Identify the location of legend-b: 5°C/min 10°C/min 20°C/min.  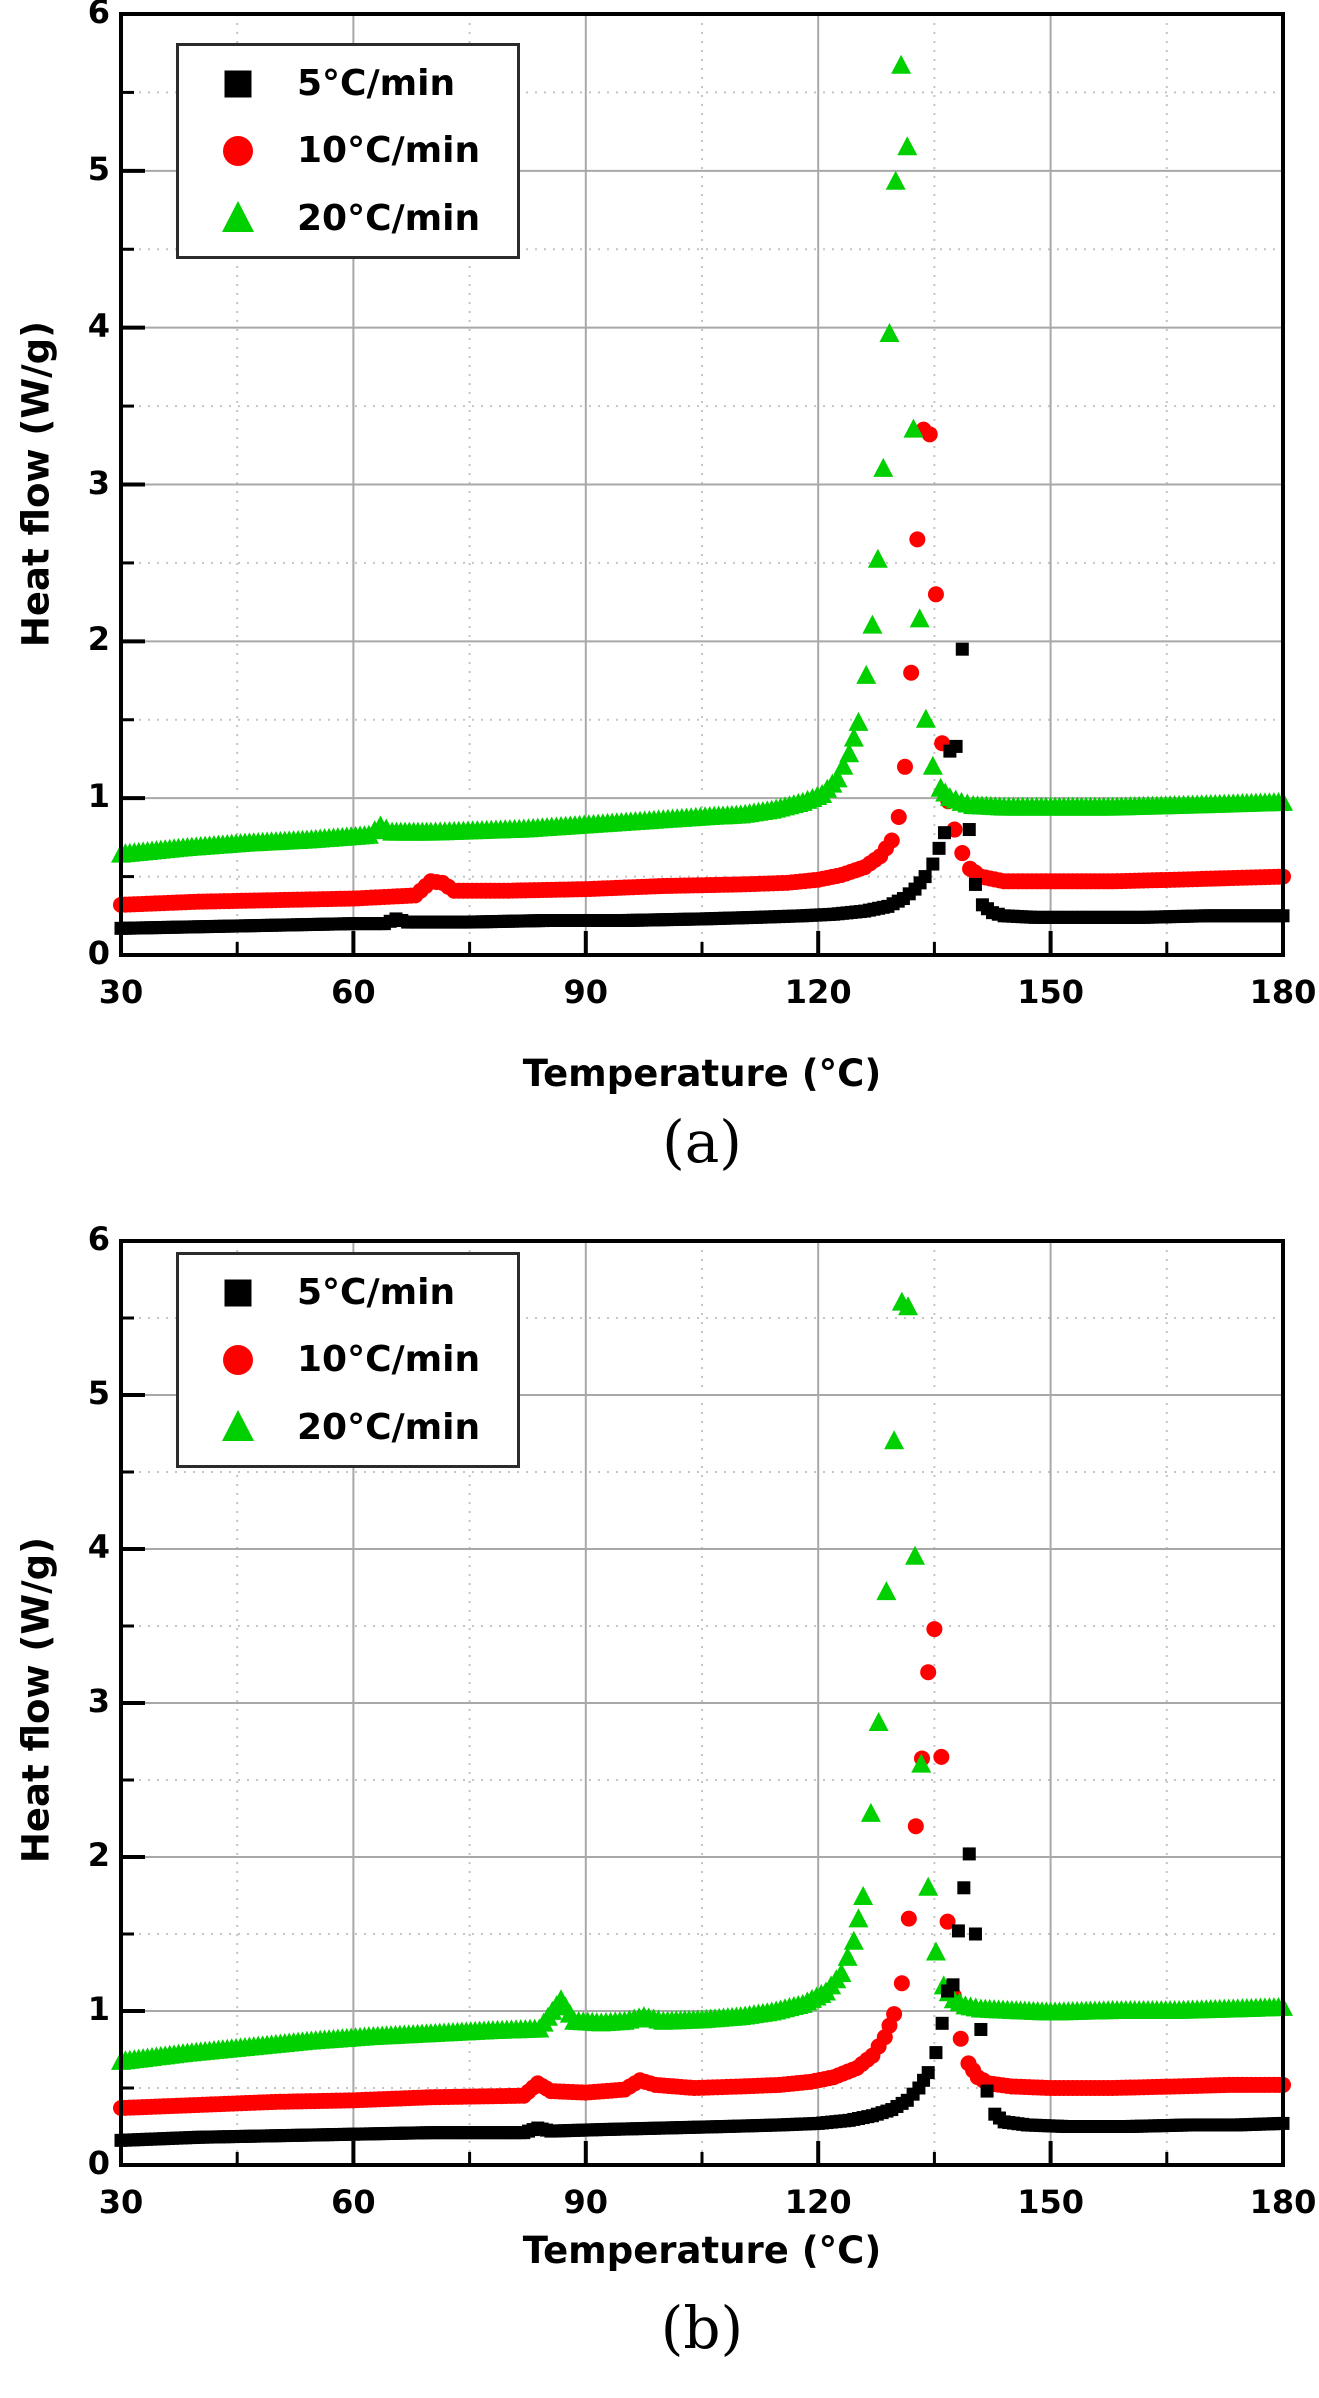
(348, 1360).